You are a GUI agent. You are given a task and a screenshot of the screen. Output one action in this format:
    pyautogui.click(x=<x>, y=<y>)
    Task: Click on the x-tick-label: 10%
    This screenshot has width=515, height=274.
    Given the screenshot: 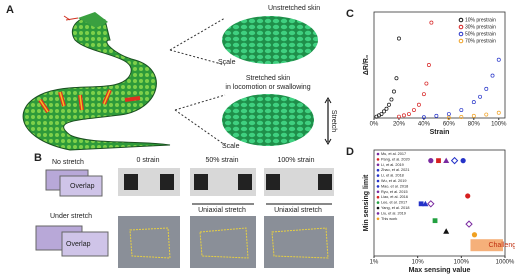 What is the action you would take?
    pyautogui.click(x=418, y=263)
    